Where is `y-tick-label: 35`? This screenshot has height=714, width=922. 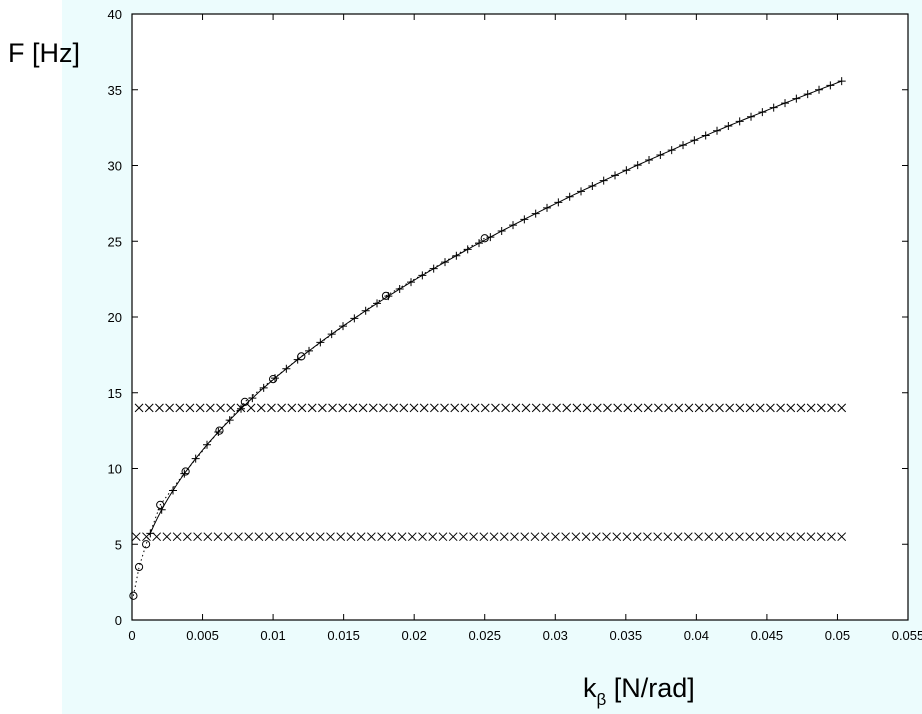 y-tick-label: 35 is located at coordinates (115, 90).